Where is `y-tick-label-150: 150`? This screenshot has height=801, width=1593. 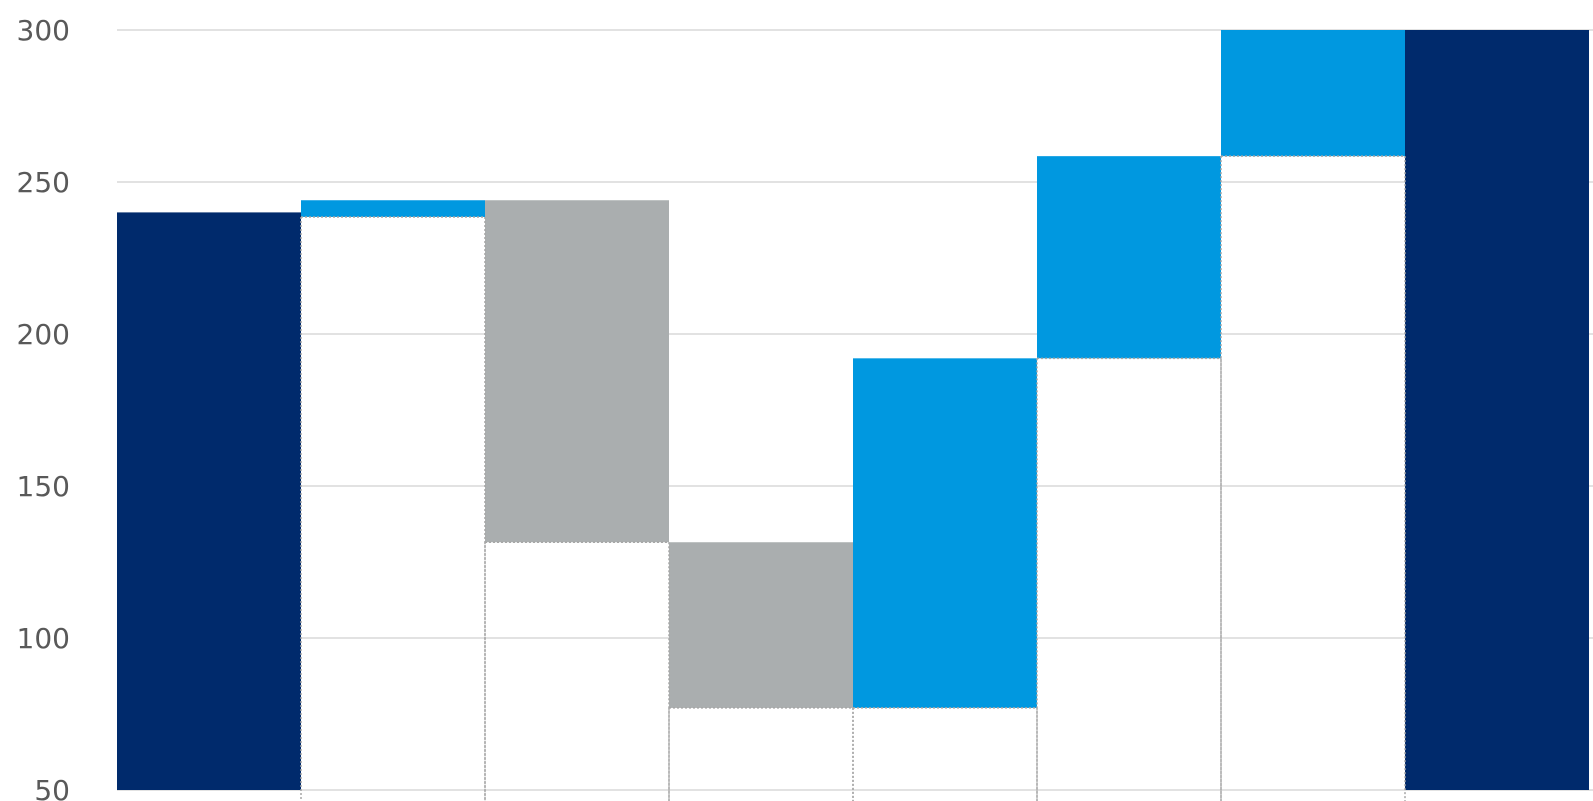
y-tick-label-150: 150 is located at coordinates (43, 486).